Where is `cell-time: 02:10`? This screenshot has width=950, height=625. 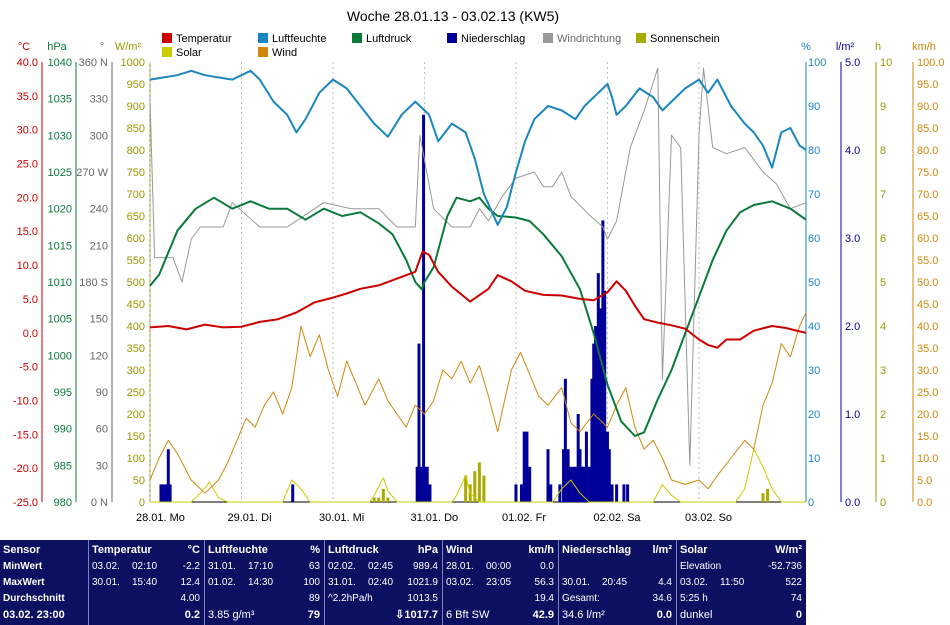 cell-time: 02:10 is located at coordinates (145, 566).